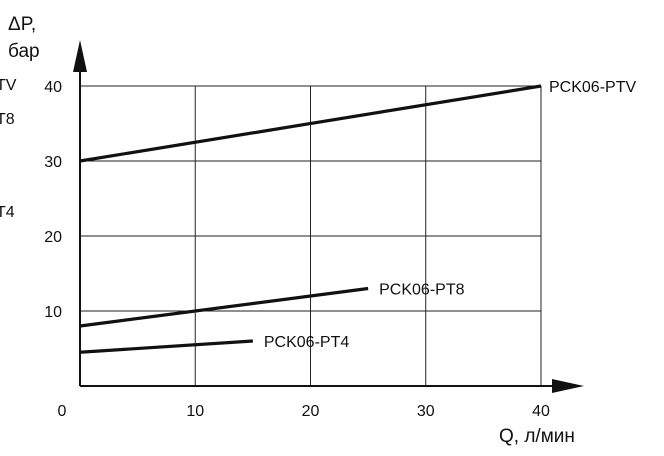 The width and height of the screenshot is (664, 456). I want to click on x-tick-label-0: 0, so click(62, 411).